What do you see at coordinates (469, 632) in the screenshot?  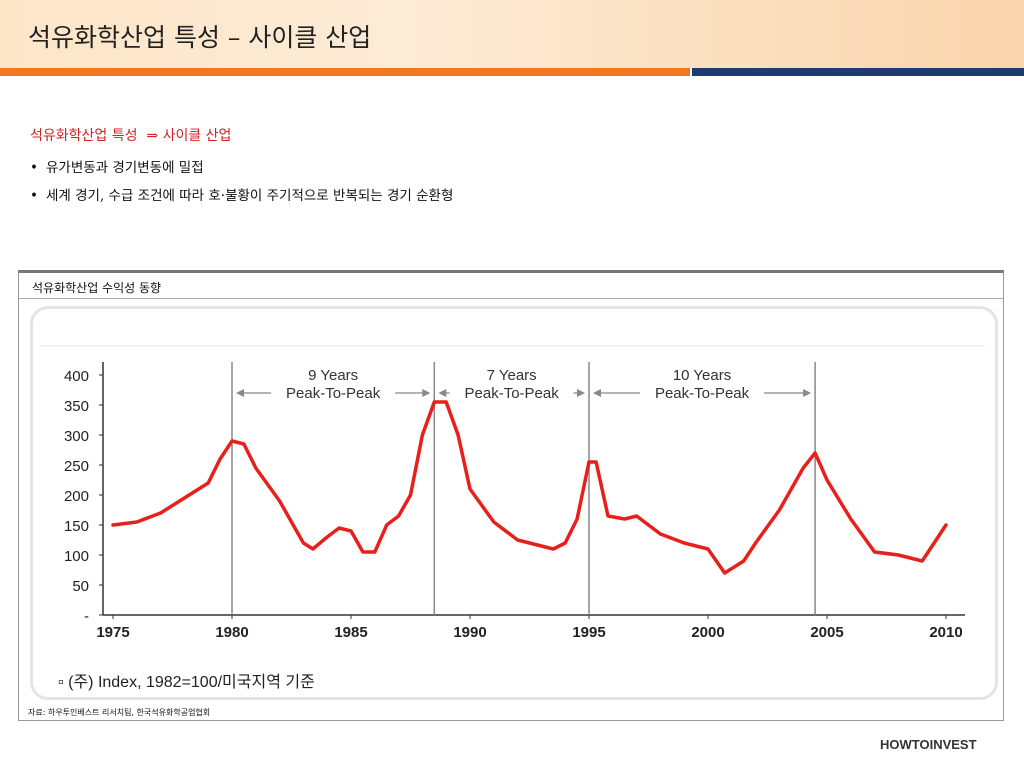 I see `x-tick-label: 1990` at bounding box center [469, 632].